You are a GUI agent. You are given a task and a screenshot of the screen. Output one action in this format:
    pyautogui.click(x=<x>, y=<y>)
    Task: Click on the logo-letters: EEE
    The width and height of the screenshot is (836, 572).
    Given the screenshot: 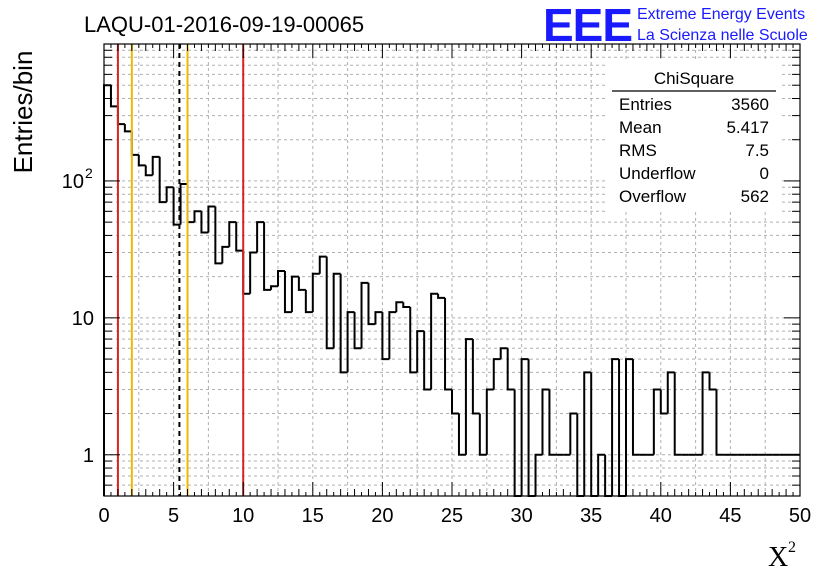 What is the action you would take?
    pyautogui.click(x=587, y=25)
    